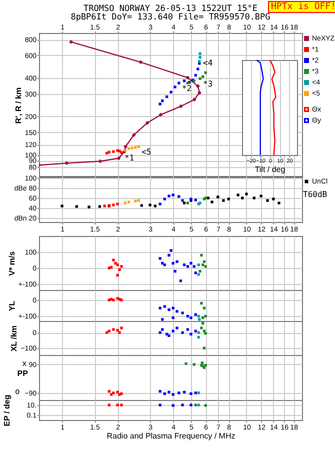 The width and height of the screenshot is (335, 451). I want to click on chart-title: TROMSO NORWAY 26-05-13 1522UT 15°E, so click(171, 9).